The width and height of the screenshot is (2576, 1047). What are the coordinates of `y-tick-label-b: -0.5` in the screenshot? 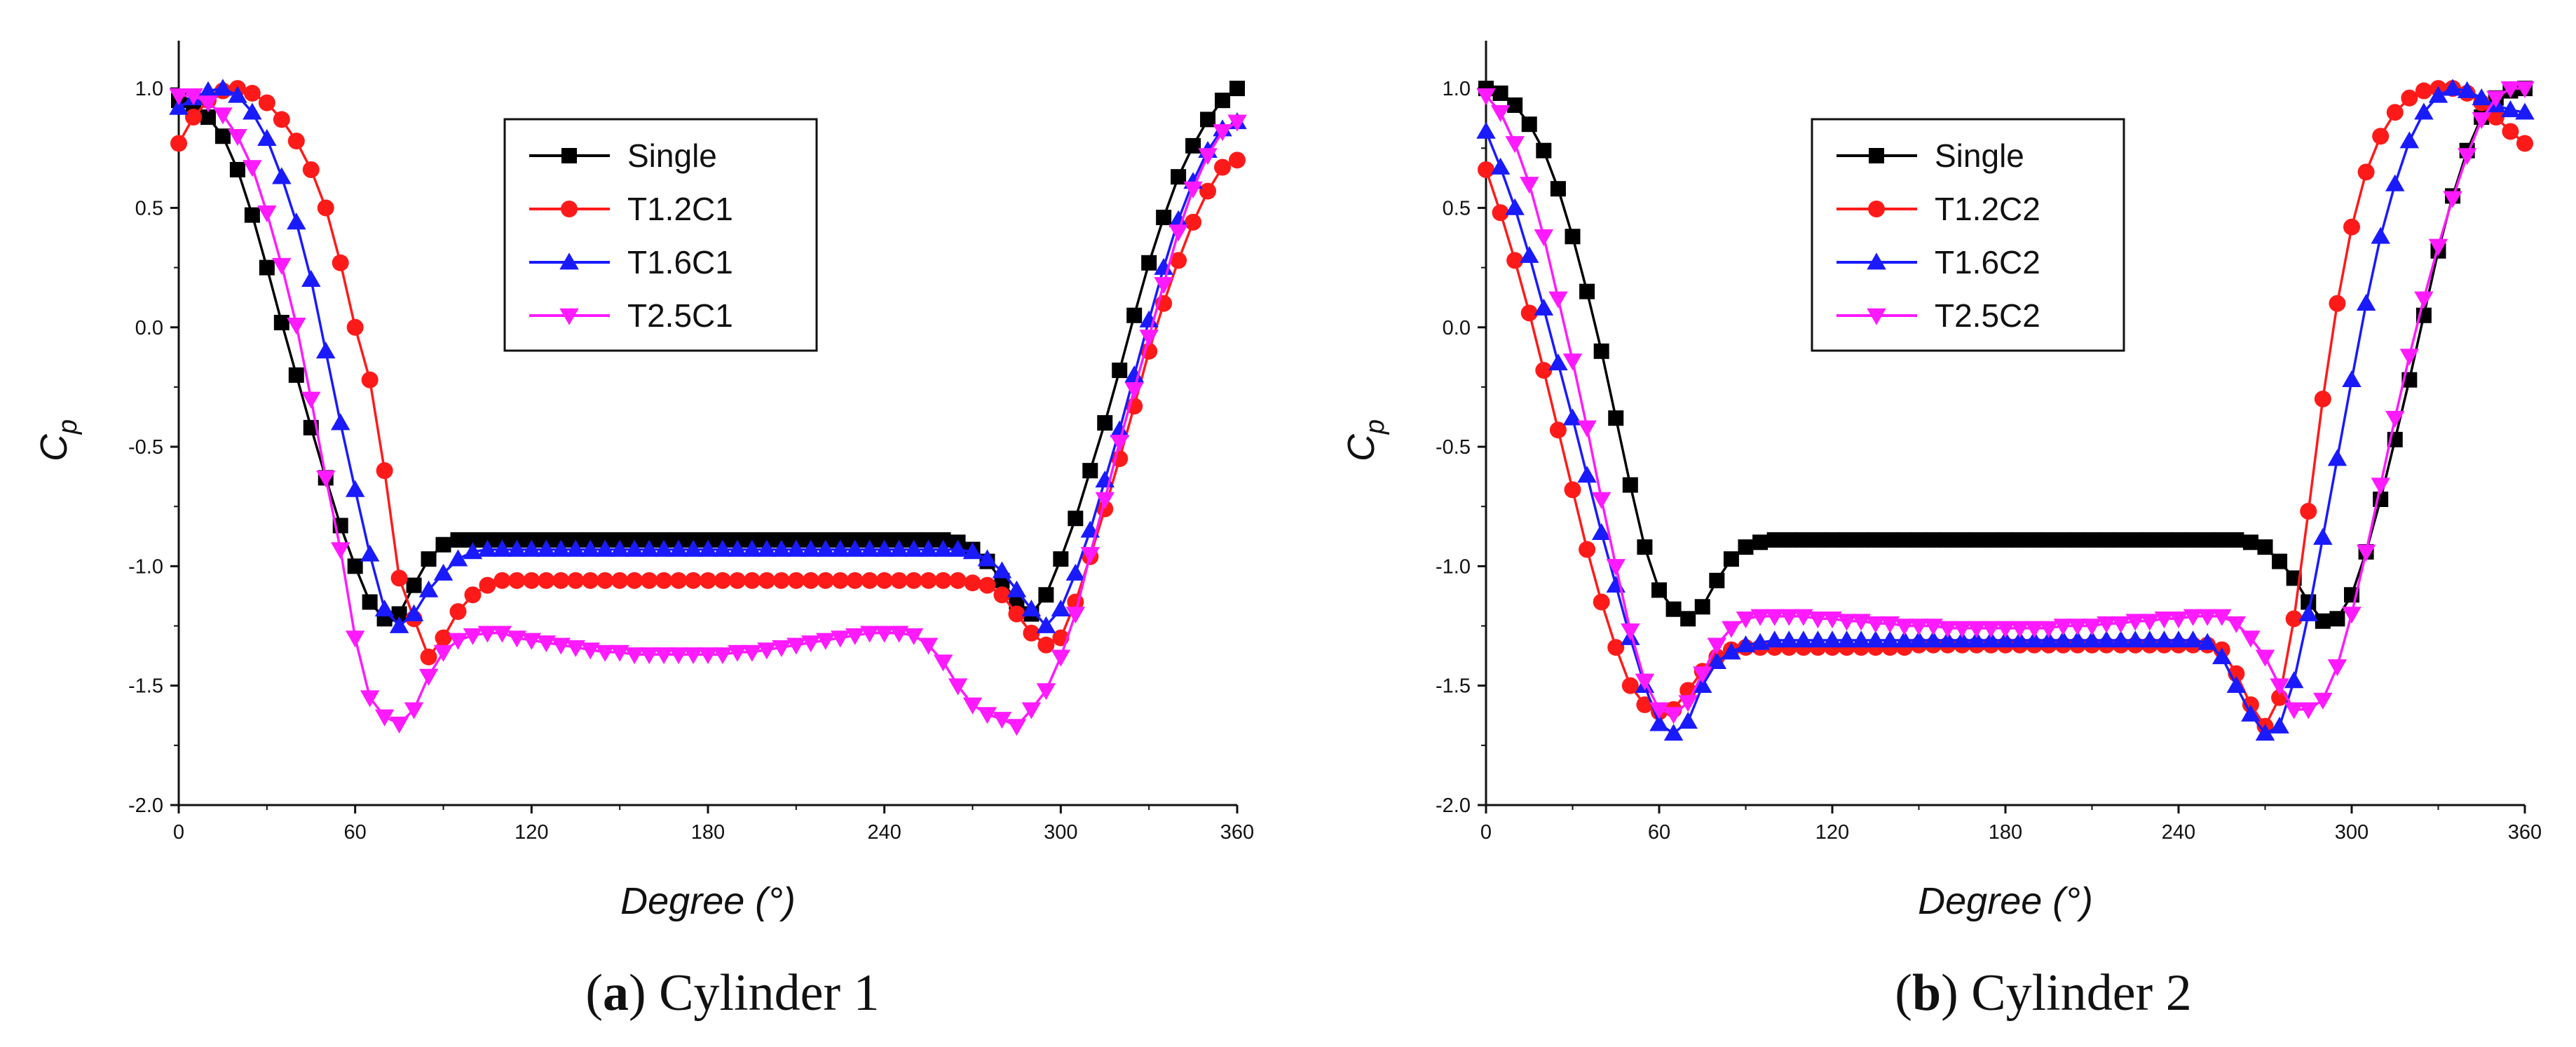 It's located at (1453, 448).